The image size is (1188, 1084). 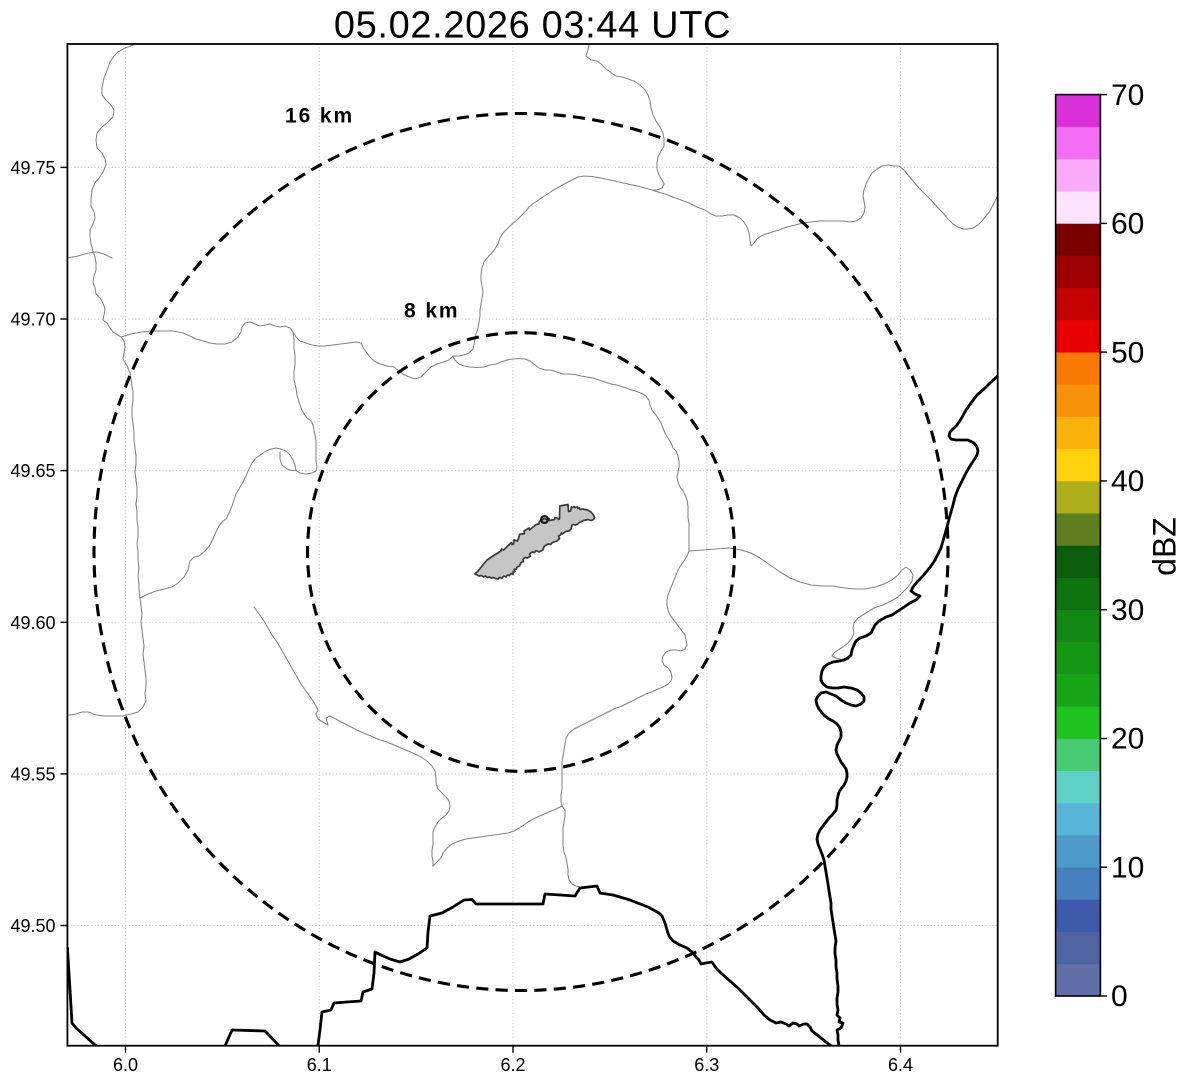 I want to click on svg-text: 70, so click(x=1127, y=95).